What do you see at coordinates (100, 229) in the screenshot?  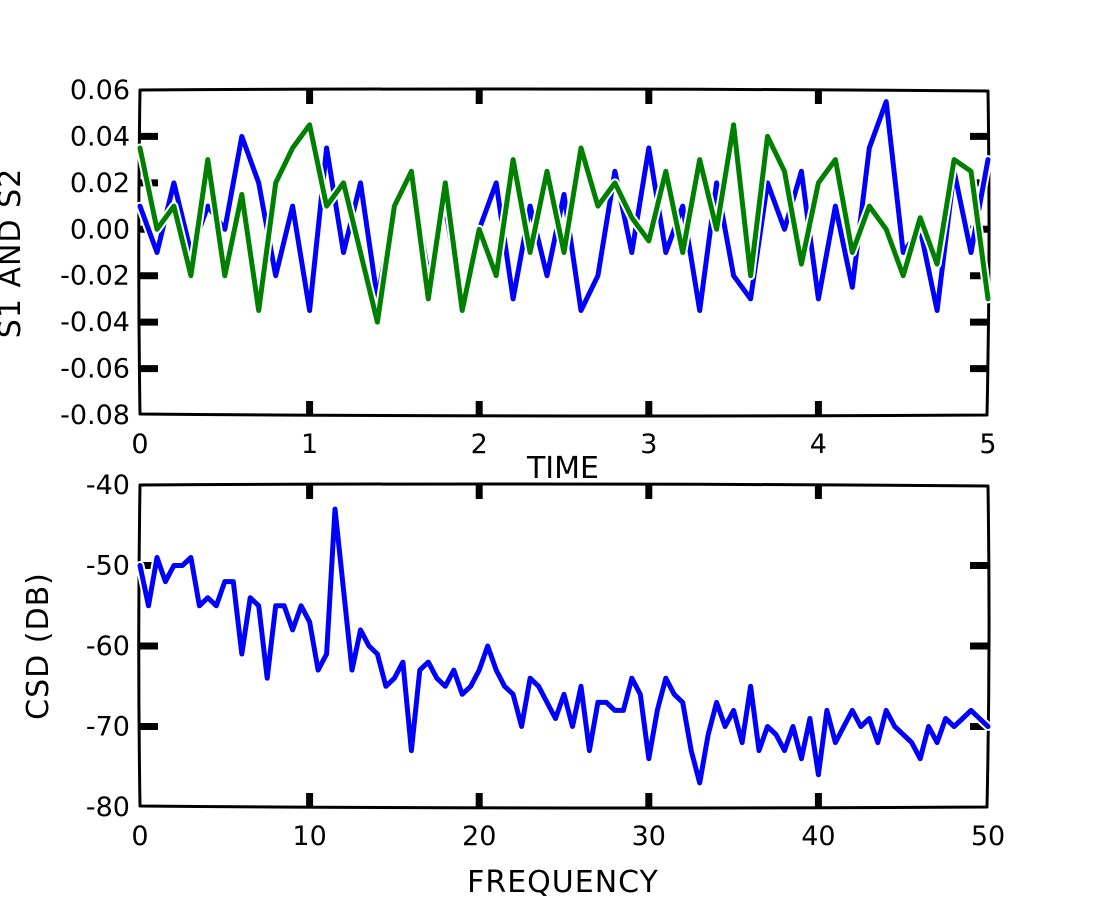 I see `y-tick-label: 0.00` at bounding box center [100, 229].